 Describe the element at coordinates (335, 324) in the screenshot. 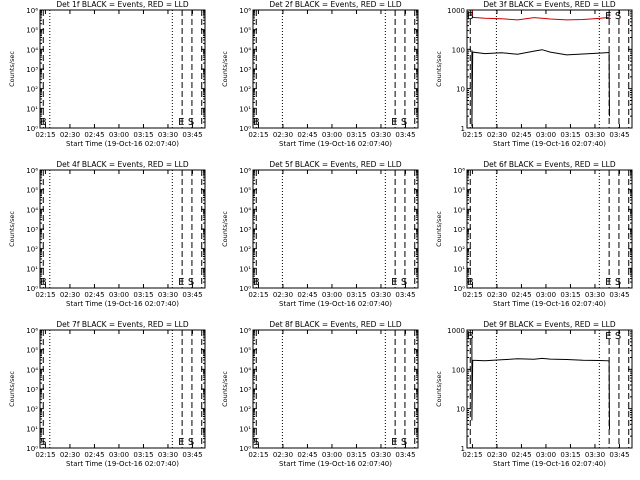

I see `panel-title: Det 8f BLACK = Events, RED = LLD` at that location.